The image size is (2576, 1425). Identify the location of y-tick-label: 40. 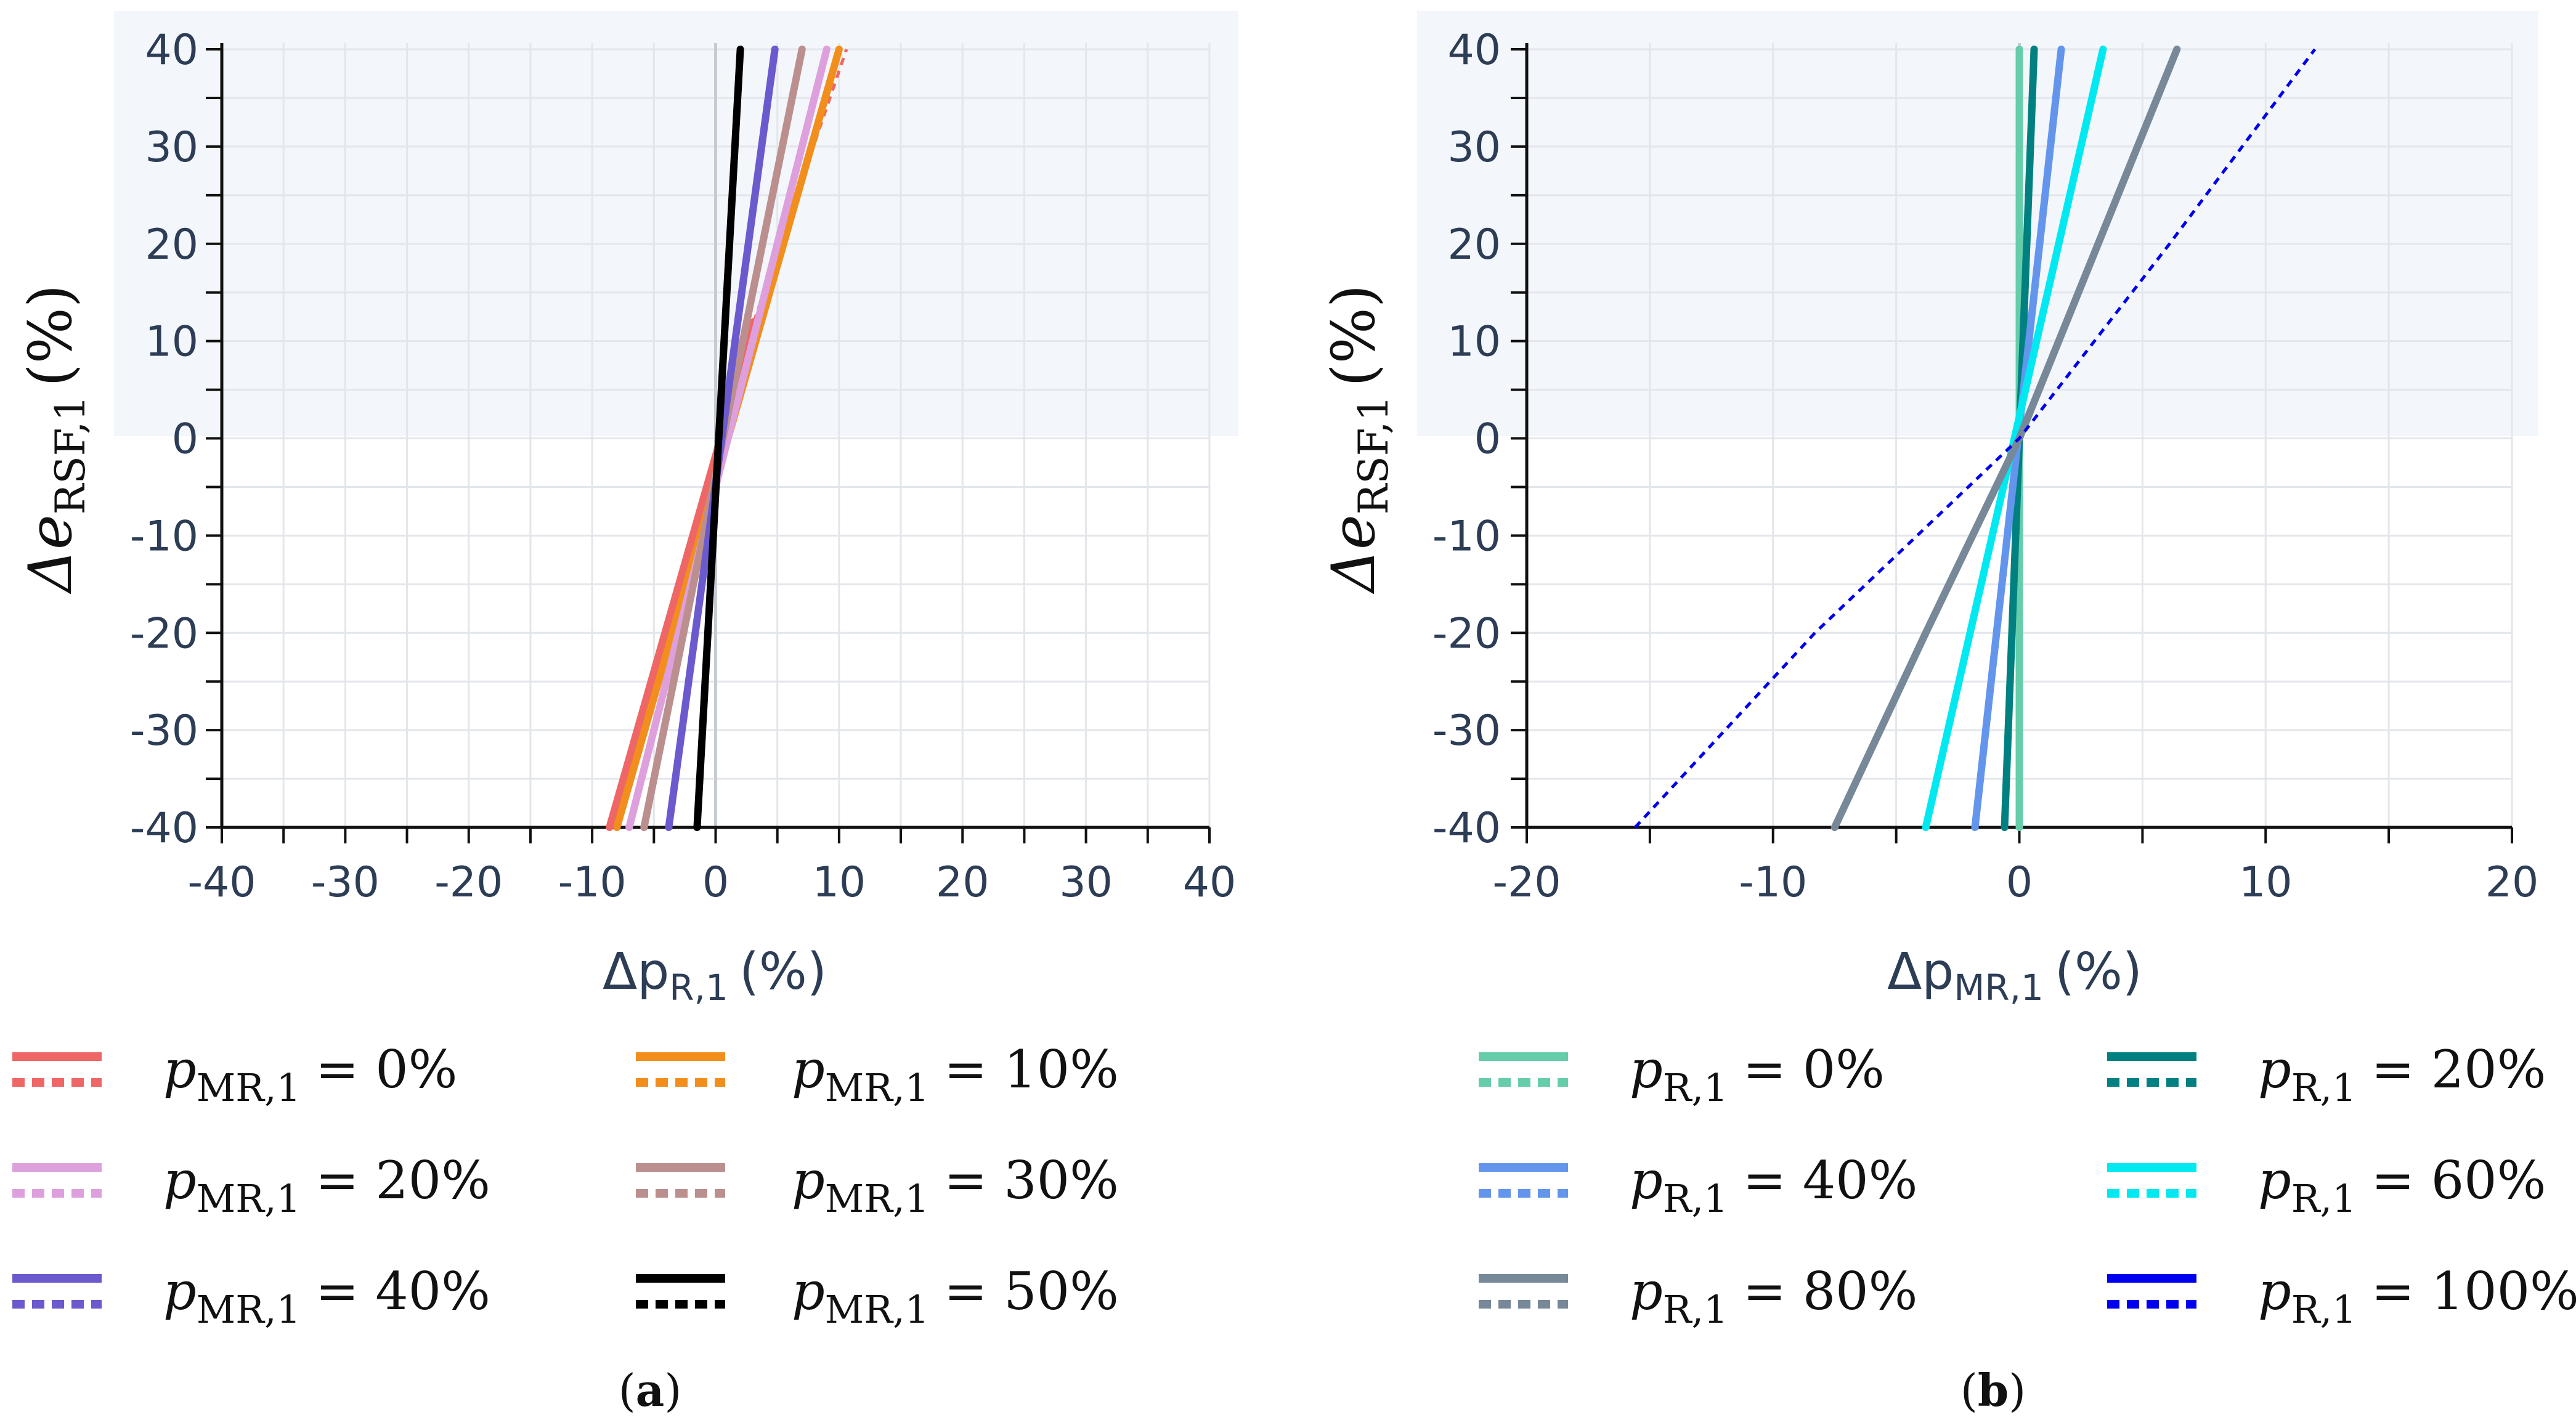
(171, 50).